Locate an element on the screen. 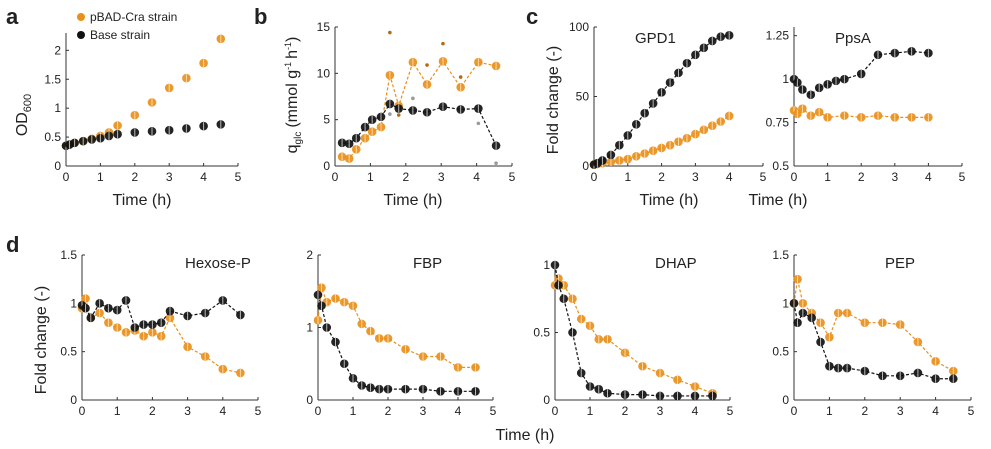  y-tick-label: 10 is located at coordinates (324, 73).